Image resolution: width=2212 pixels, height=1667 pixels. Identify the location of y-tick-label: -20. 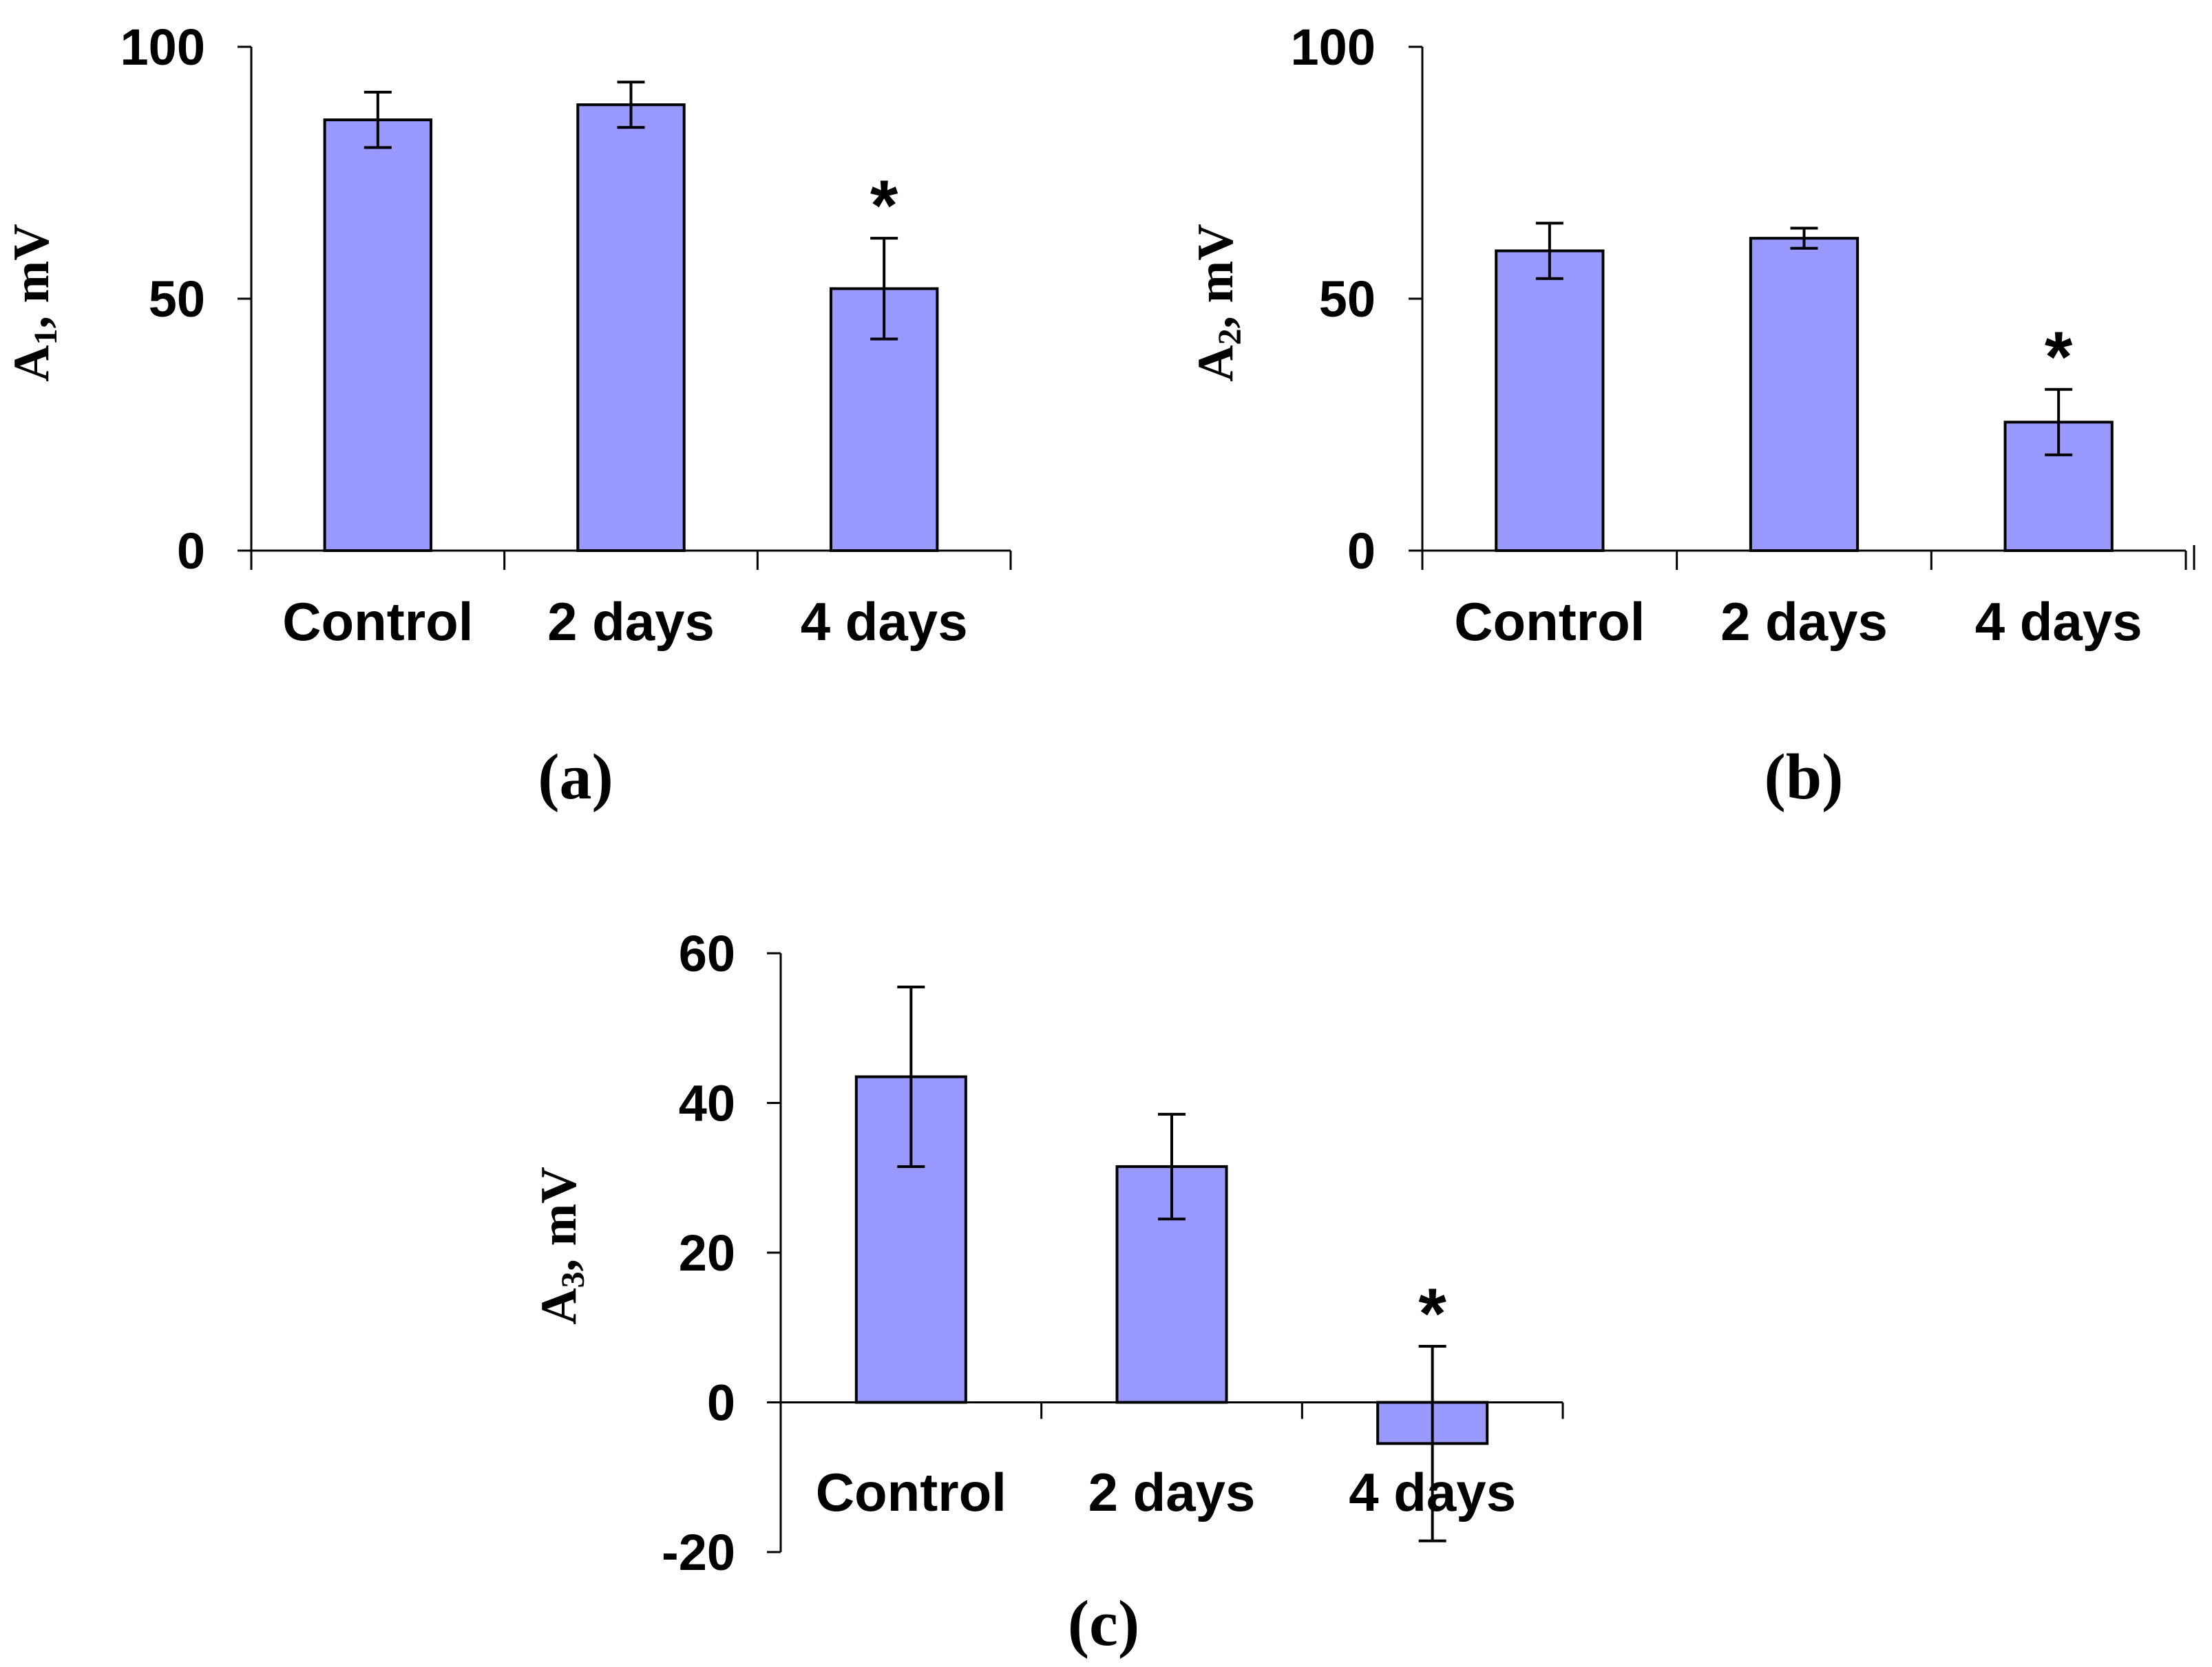
(698, 1552).